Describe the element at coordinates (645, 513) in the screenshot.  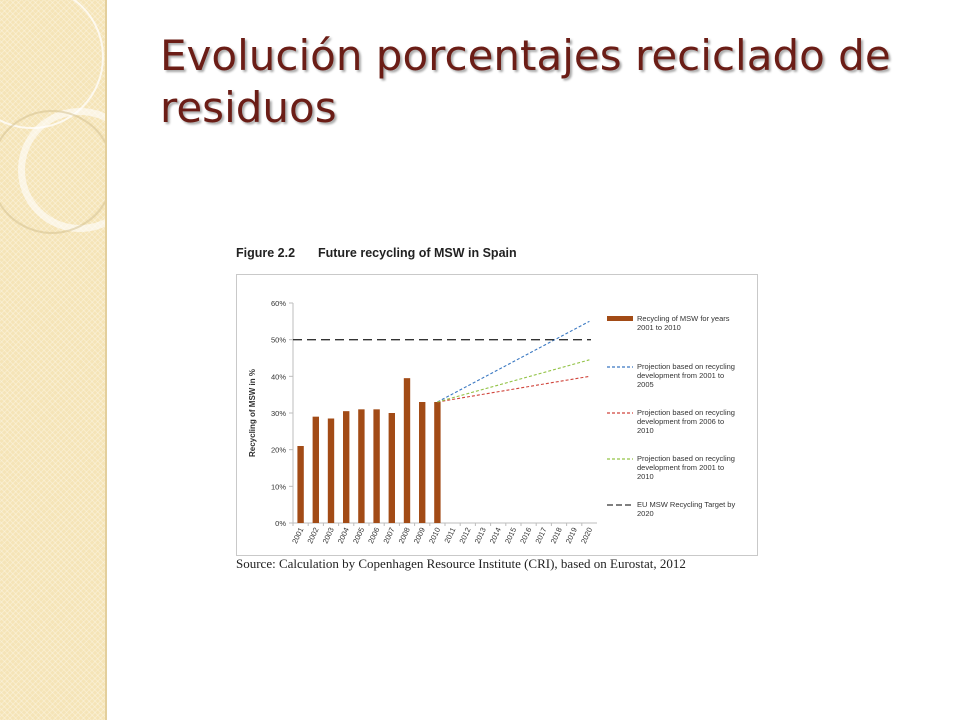
I see `legend-label-line: 2020` at that location.